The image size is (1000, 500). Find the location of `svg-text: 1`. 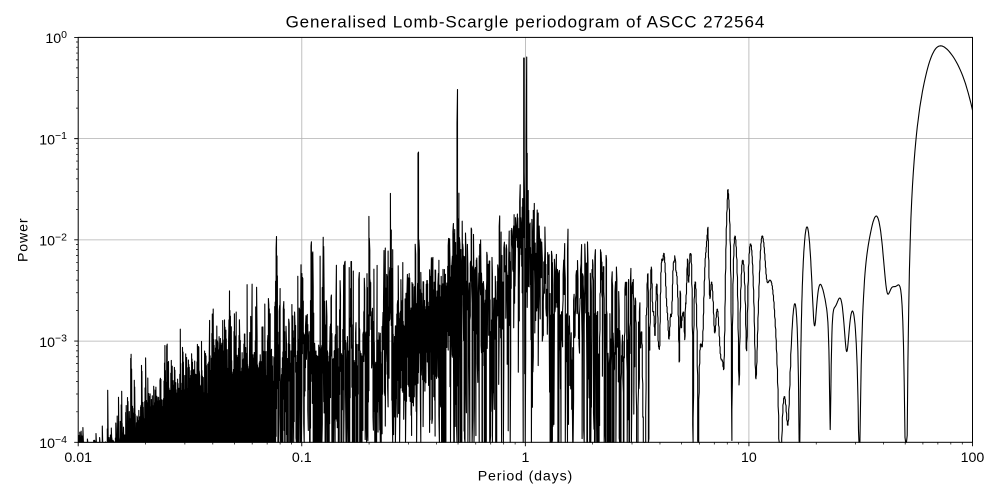

svg-text: 1 is located at coordinates (525, 458).